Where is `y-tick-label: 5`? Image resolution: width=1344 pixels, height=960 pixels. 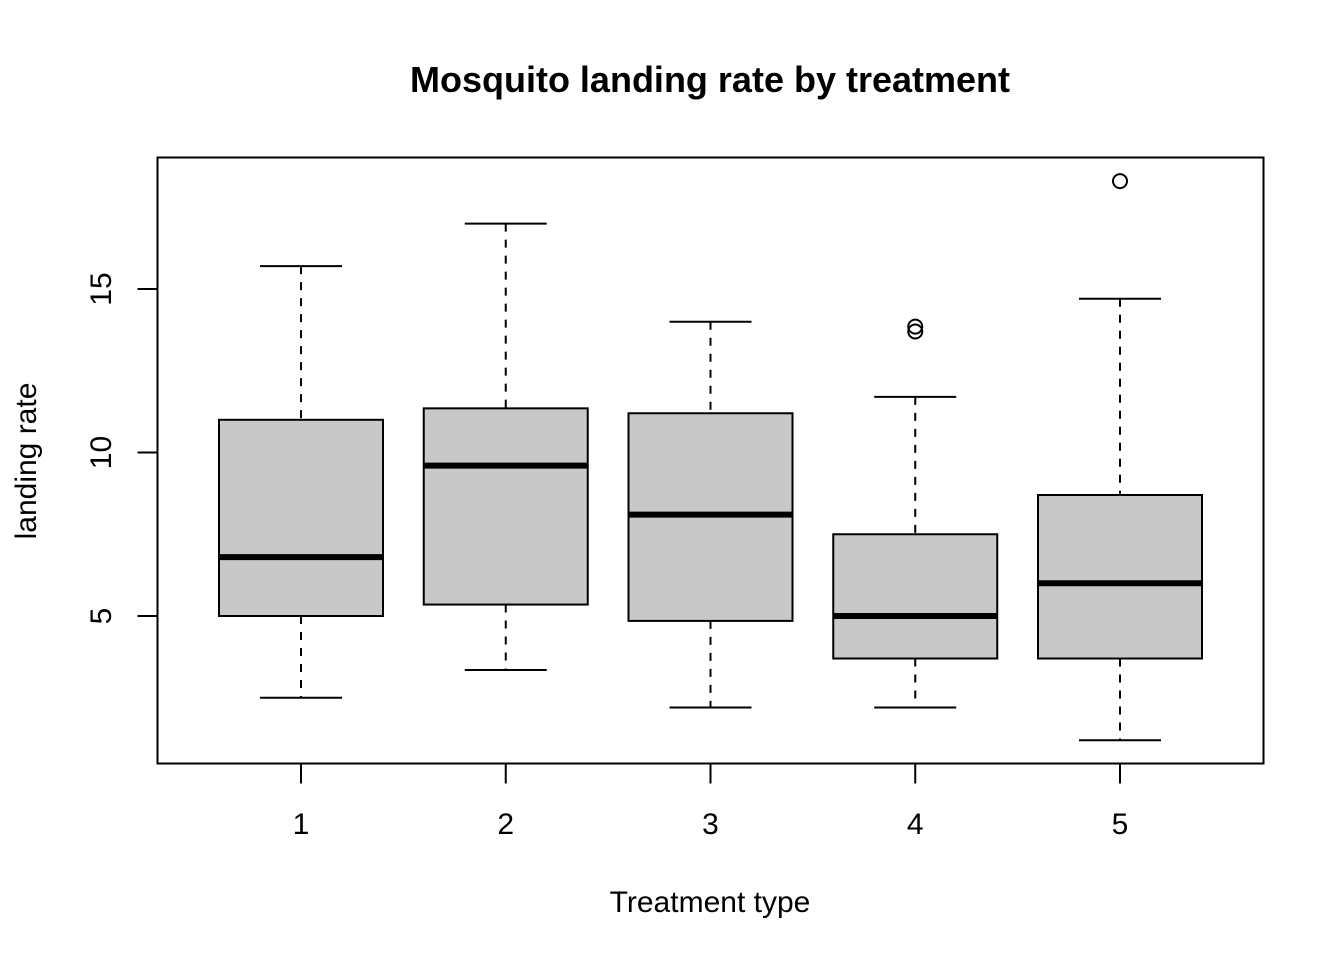 y-tick-label: 5 is located at coordinates (101, 616).